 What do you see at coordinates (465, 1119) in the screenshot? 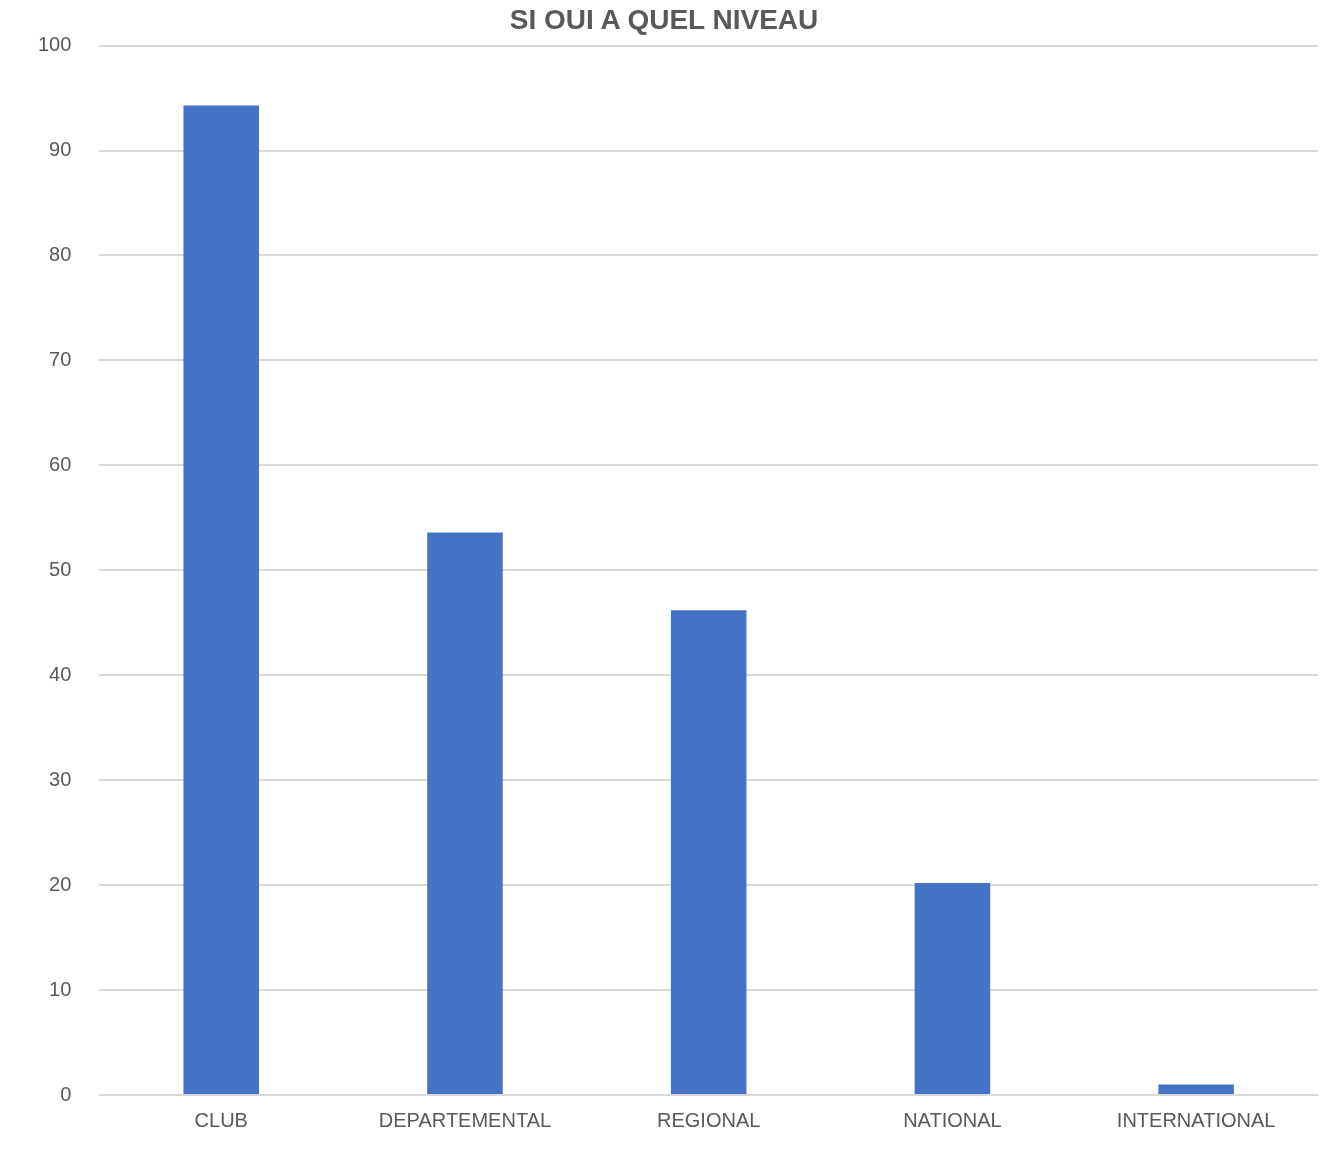
I see `x-tick-label: DEPARTEMENTAL` at bounding box center [465, 1119].